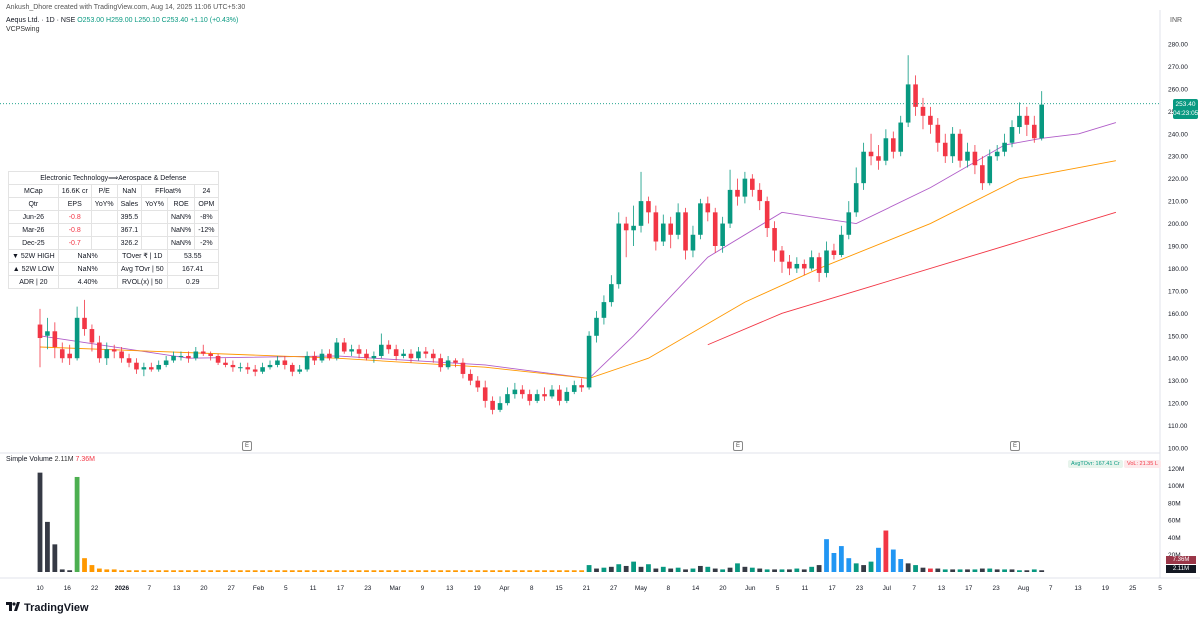 The image size is (1200, 623). What do you see at coordinates (696, 588) in the screenshot?
I see `time-axis-label: 14` at bounding box center [696, 588].